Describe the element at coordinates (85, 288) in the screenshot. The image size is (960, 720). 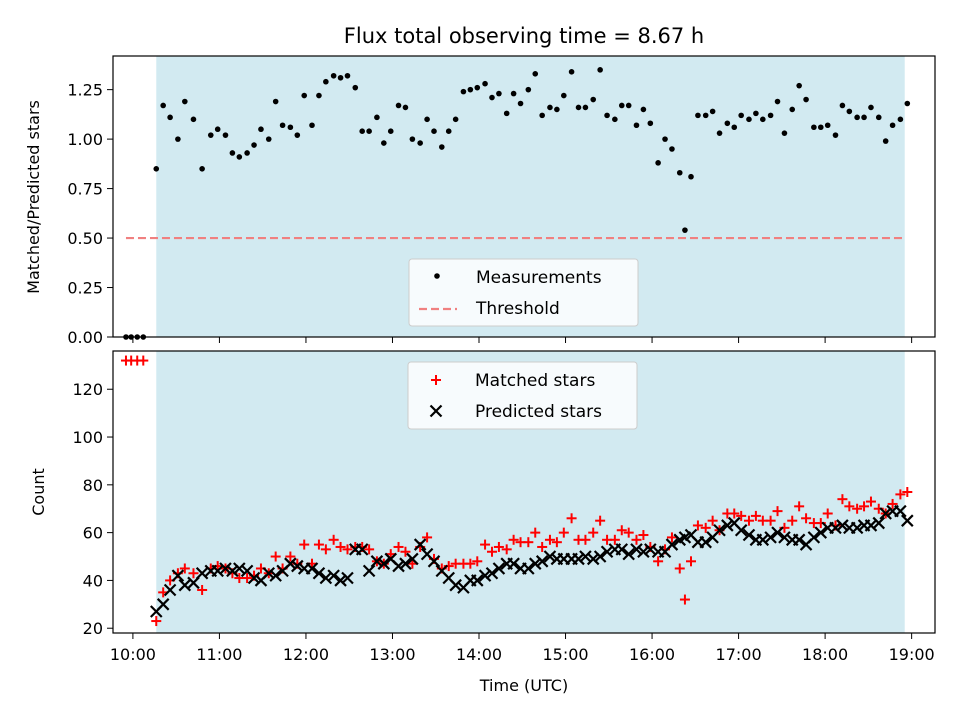
I see `y-tick-label: 0.25` at that location.